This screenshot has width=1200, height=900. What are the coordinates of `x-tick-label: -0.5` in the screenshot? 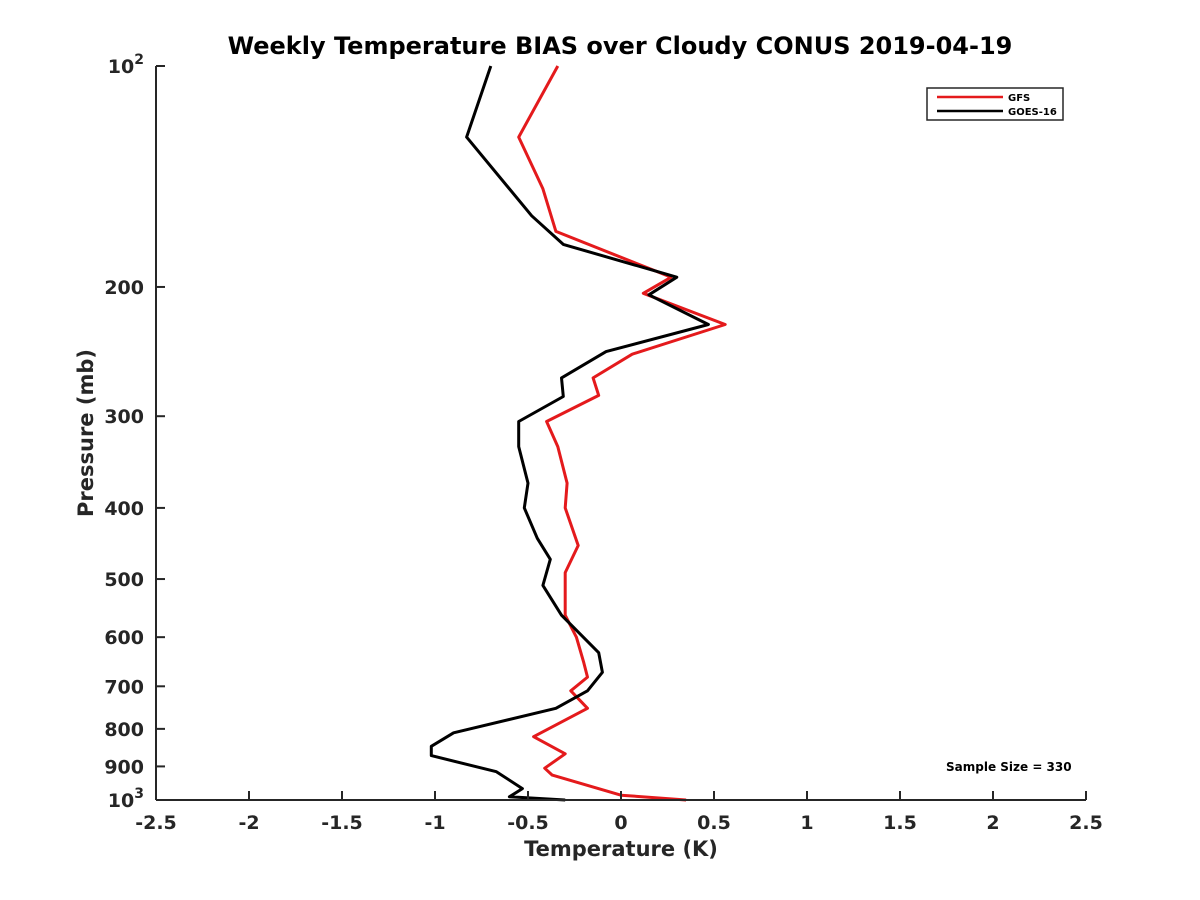 It's located at (528, 823).